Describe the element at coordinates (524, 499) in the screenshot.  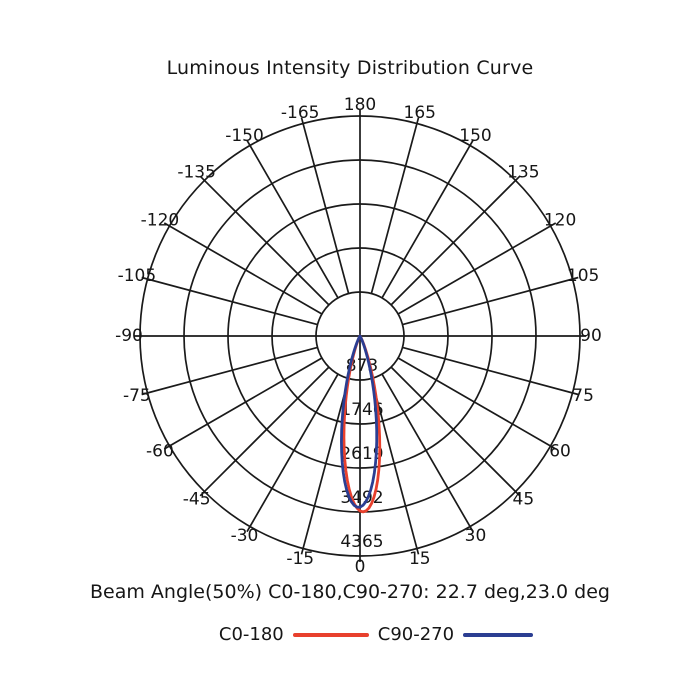
I see `angle-tick-label: 45` at that location.